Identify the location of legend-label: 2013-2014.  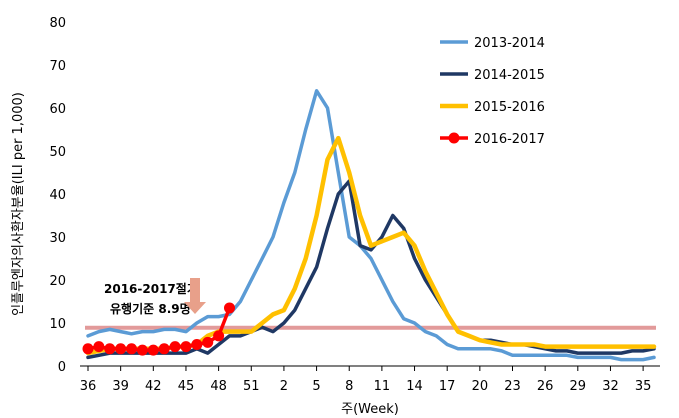
(509, 43).